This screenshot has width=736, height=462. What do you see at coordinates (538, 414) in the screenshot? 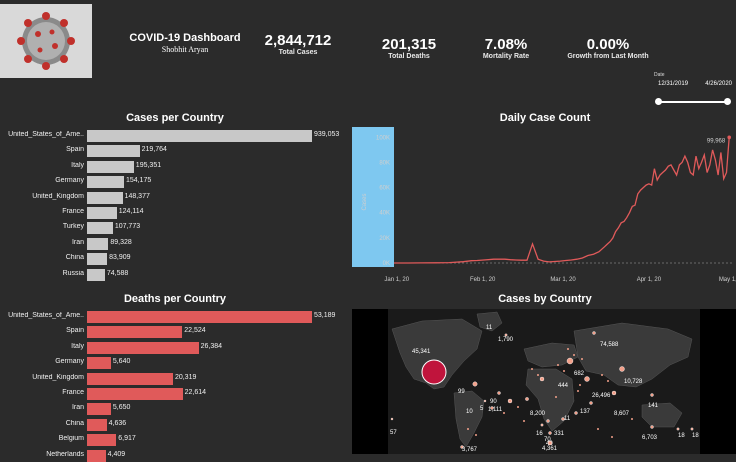
I see `map-label: 8,200` at bounding box center [538, 414].